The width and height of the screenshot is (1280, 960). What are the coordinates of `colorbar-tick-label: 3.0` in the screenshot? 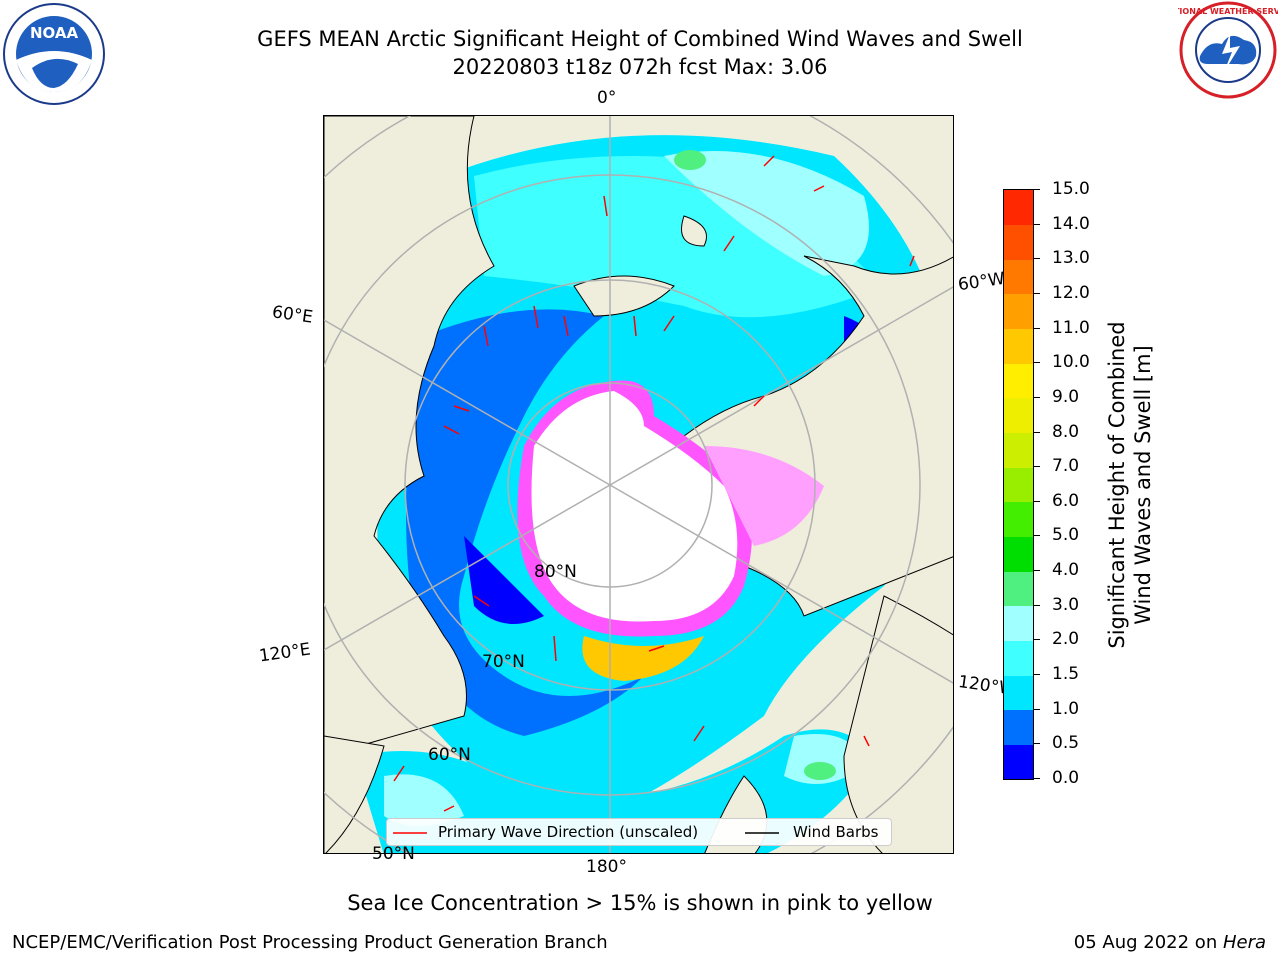 It's located at (1056, 605).